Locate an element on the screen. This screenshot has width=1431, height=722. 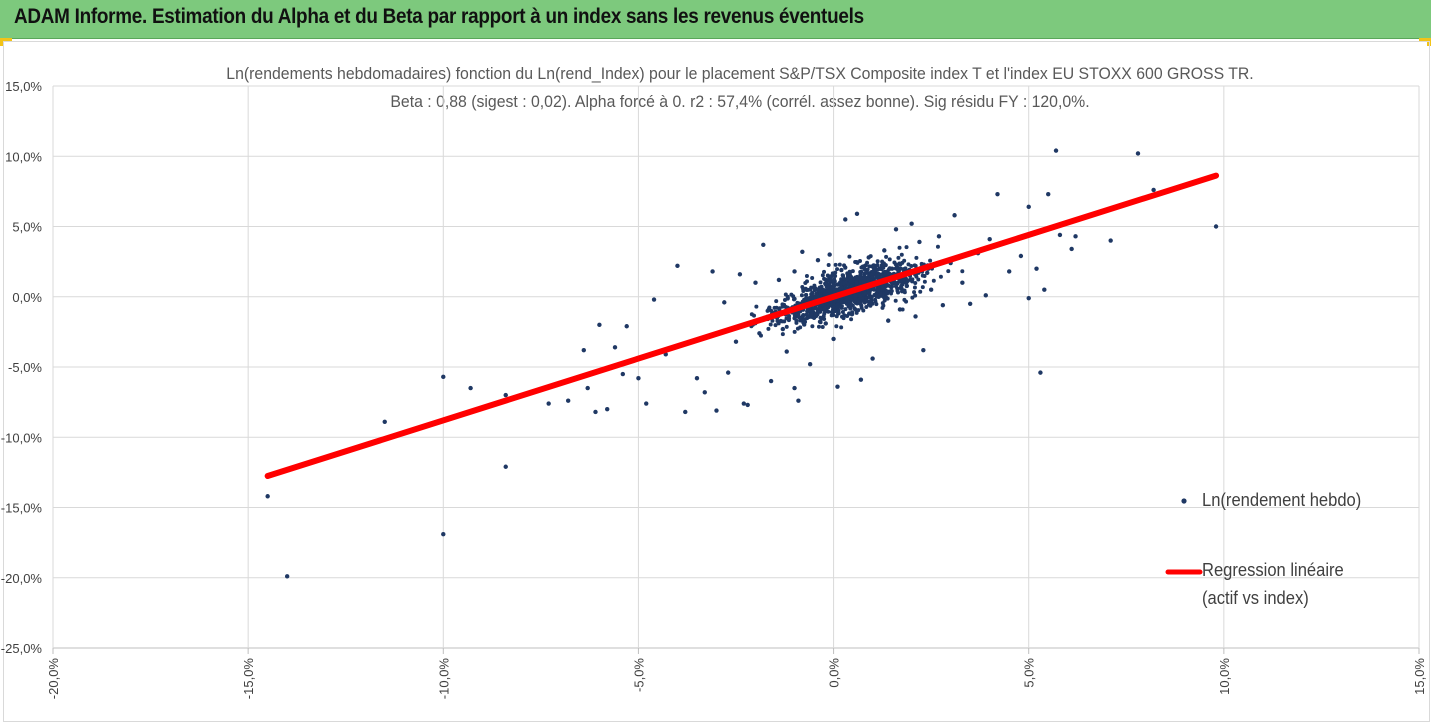
x-tick-label: -20,0% is located at coordinates (53, 679).